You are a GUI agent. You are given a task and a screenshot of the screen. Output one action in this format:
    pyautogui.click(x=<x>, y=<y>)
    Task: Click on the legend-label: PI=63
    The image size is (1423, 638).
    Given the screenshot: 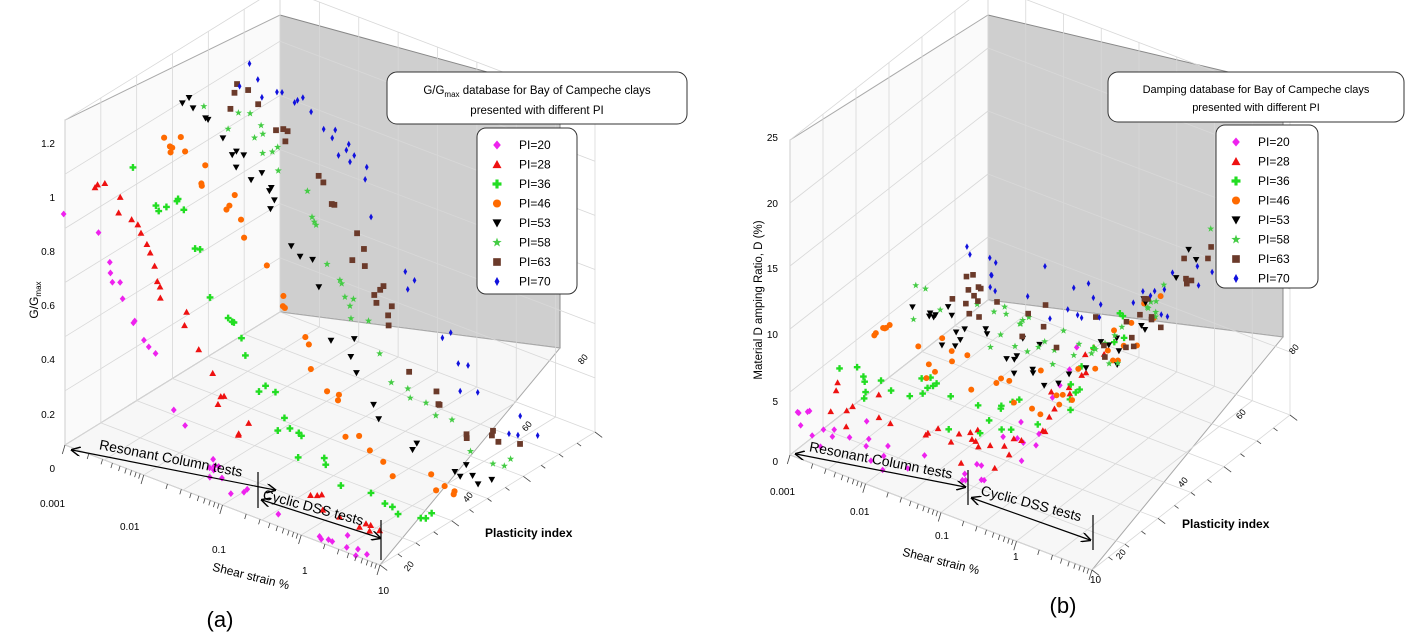 What is the action you would take?
    pyautogui.click(x=535, y=262)
    